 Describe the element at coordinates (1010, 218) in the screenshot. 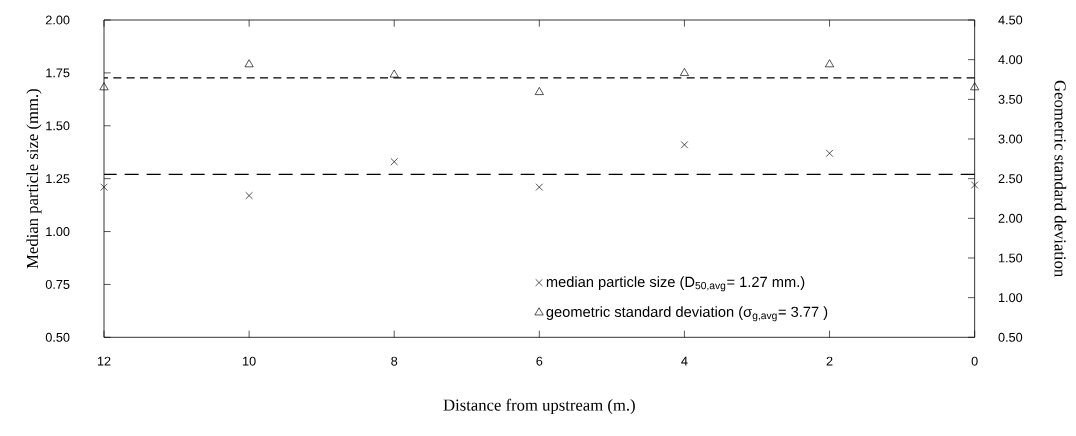

I see `y2-tick-label: 2.00` at that location.